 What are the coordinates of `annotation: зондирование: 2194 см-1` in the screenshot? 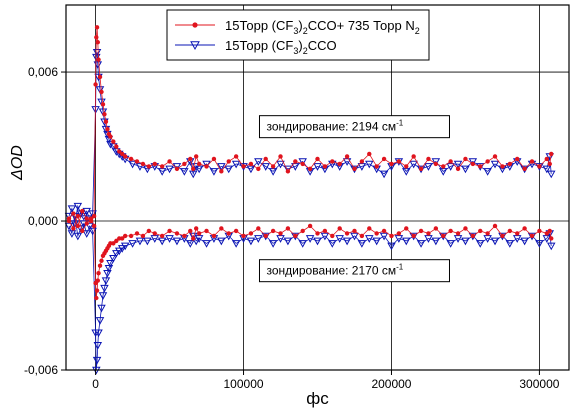 It's located at (354, 127).